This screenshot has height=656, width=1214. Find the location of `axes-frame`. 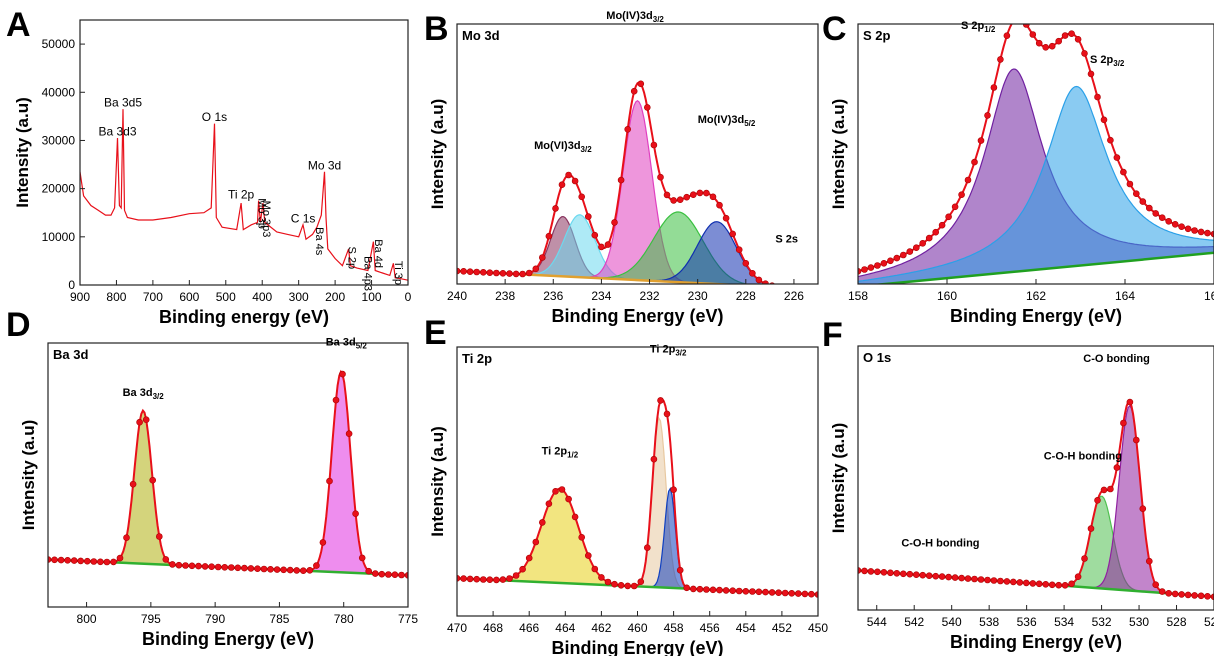

axes-frame is located at coordinates (1035, 478).